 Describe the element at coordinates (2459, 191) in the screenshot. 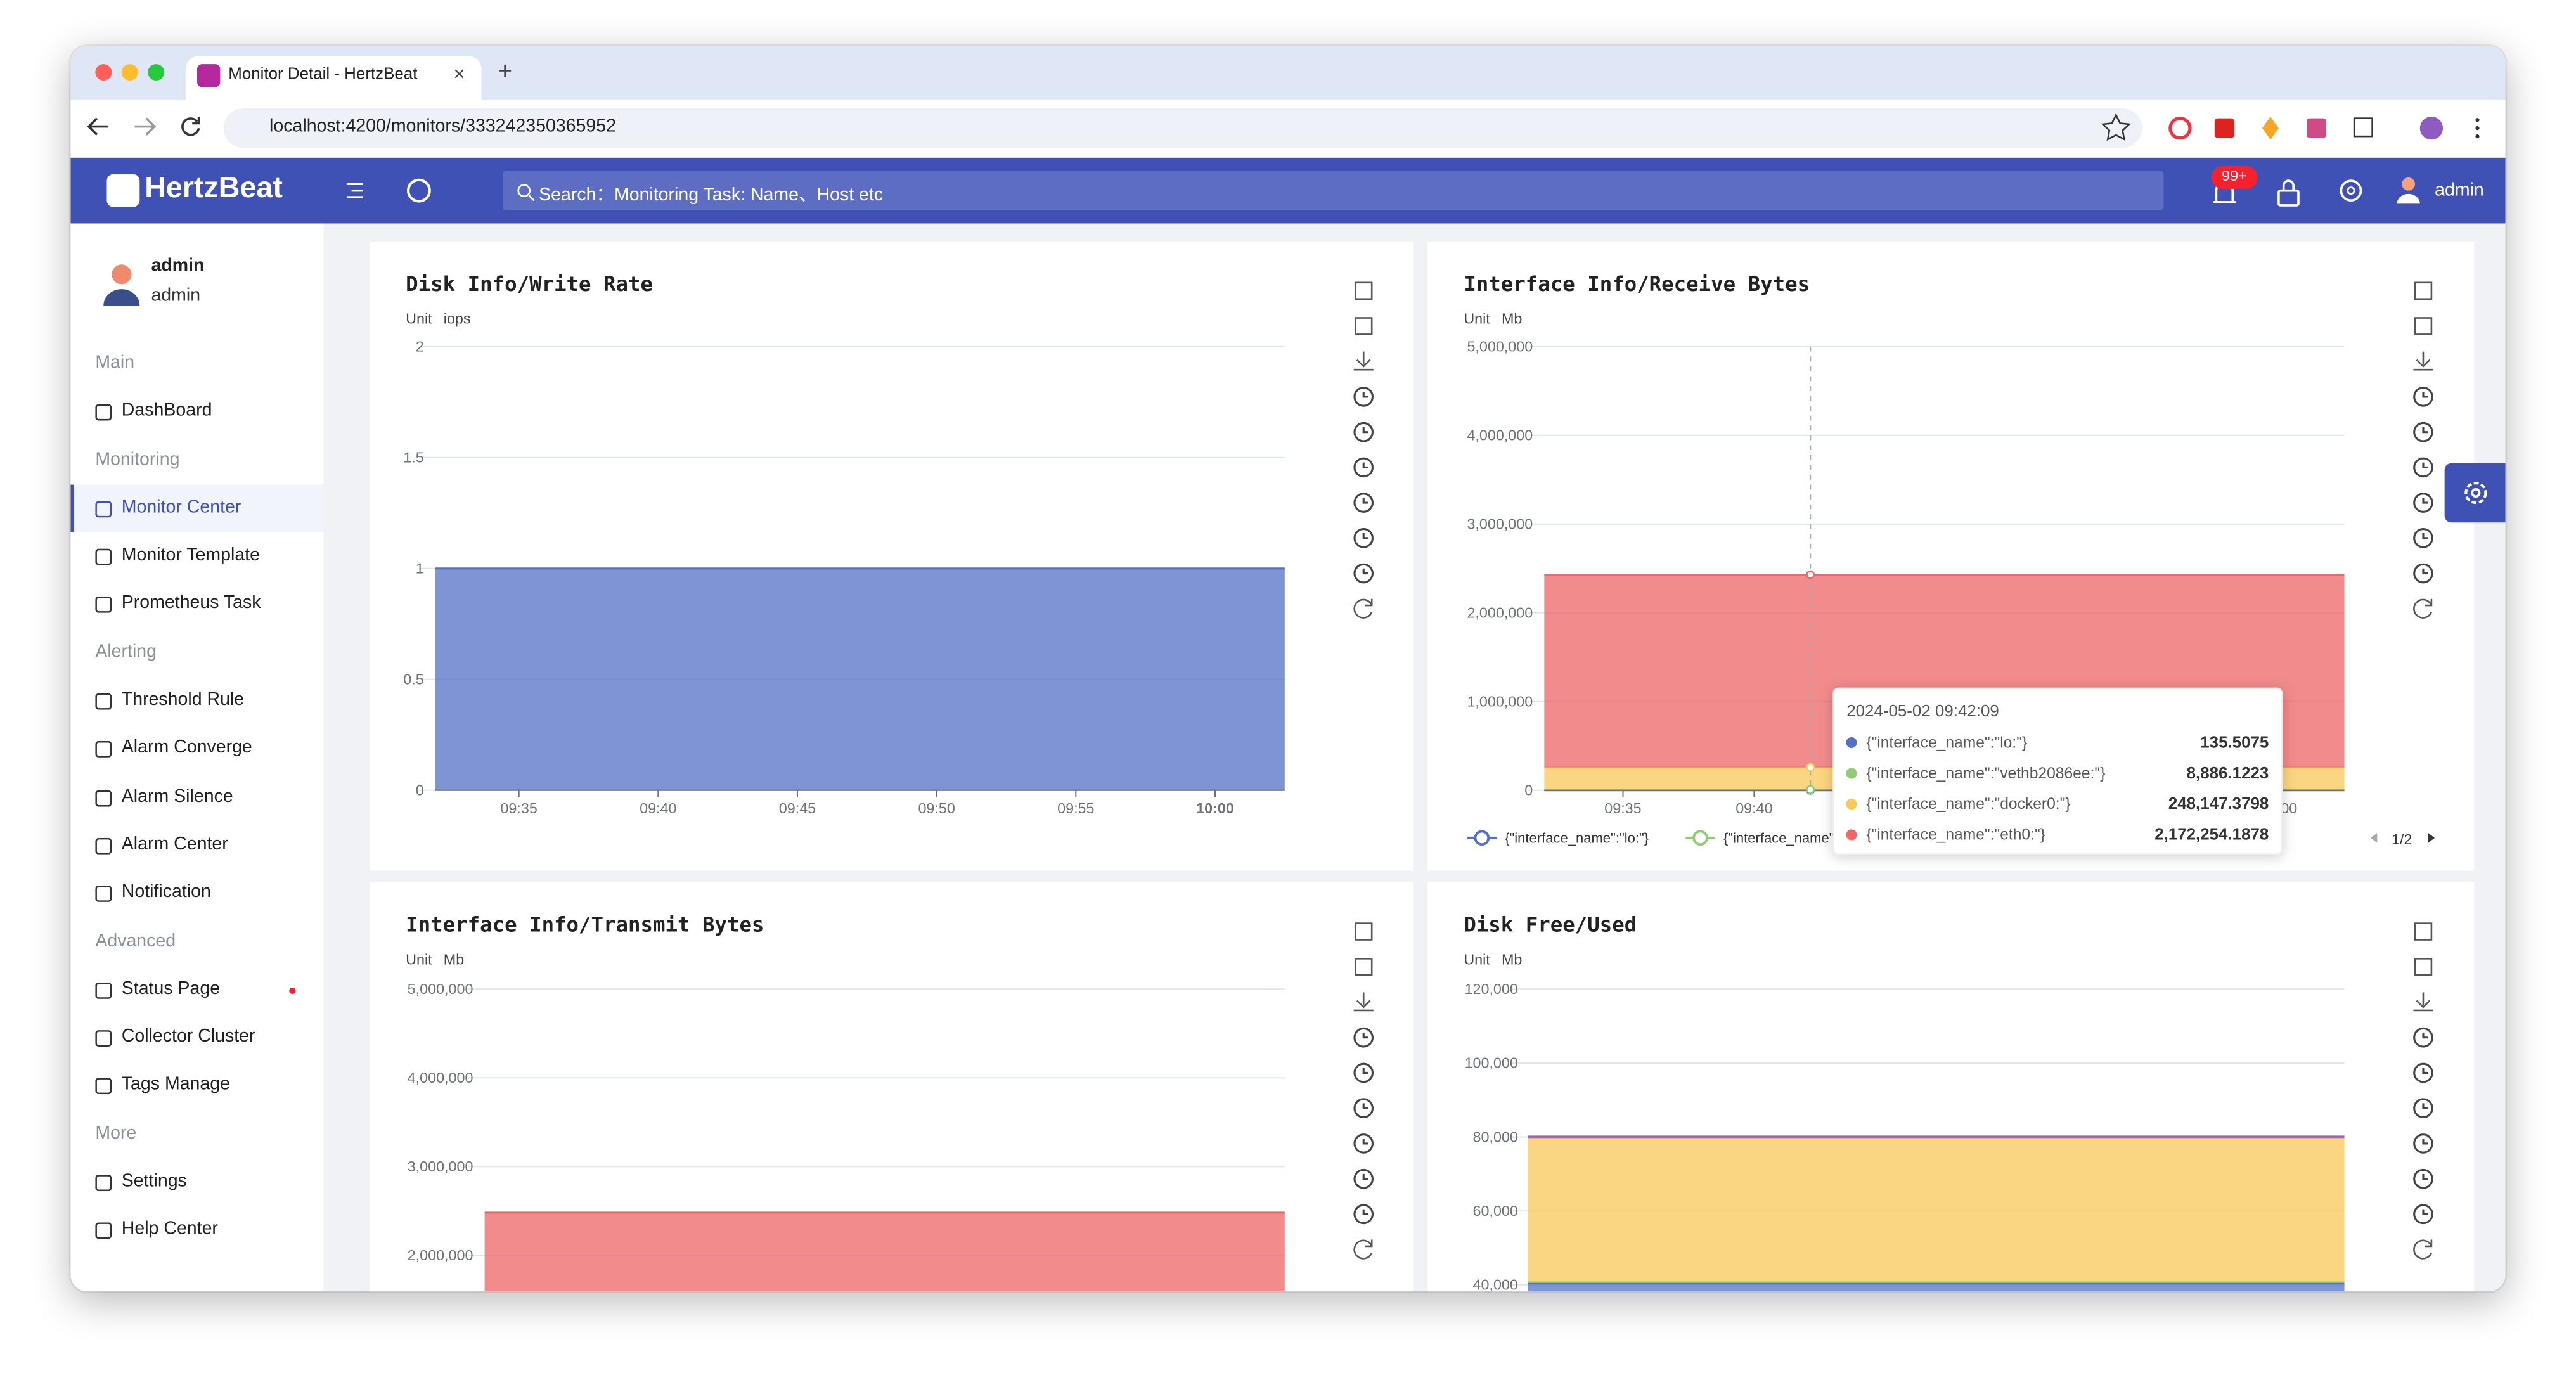

I see `header-user: admin` at that location.